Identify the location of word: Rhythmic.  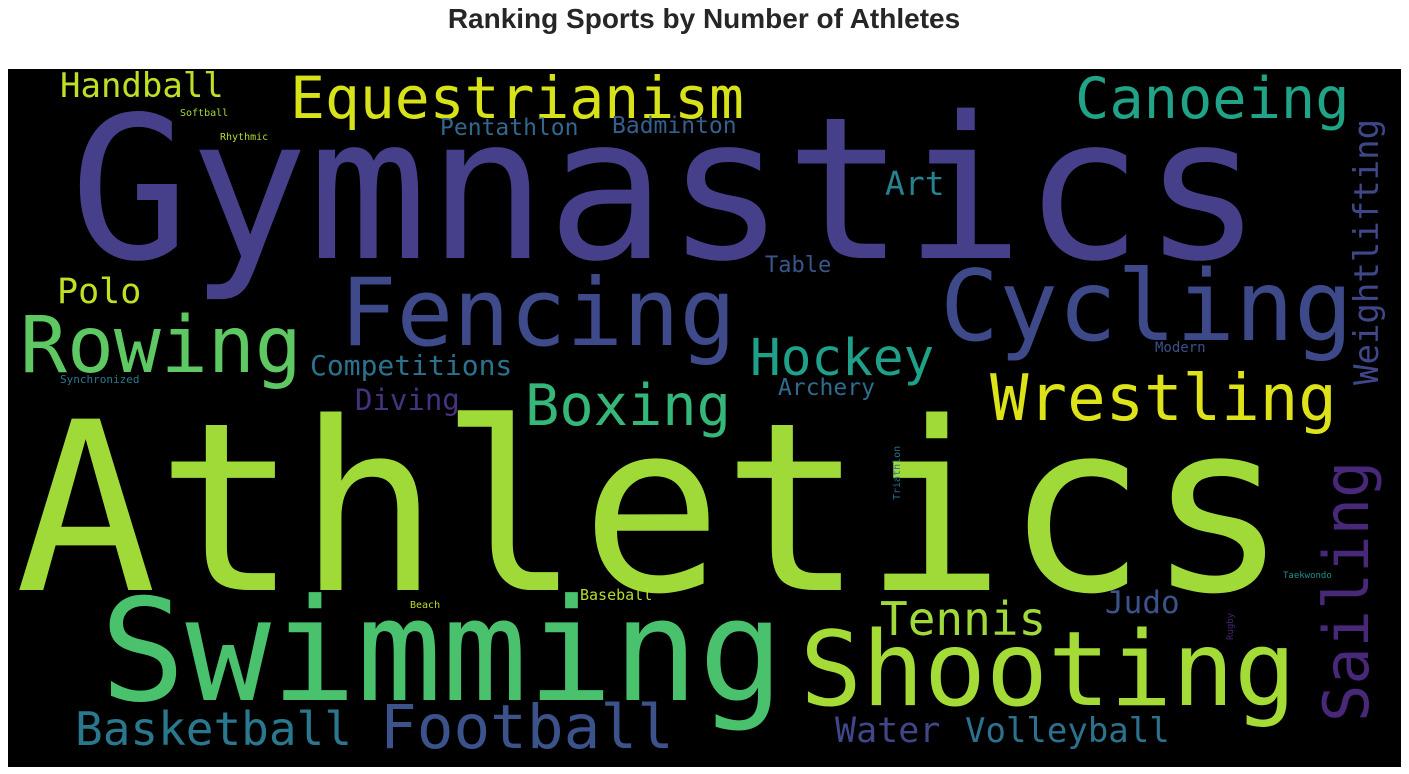
(244, 137).